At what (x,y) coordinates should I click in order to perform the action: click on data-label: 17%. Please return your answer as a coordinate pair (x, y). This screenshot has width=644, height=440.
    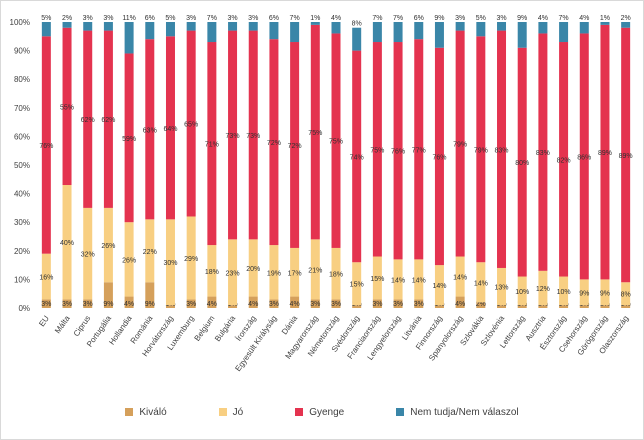
    Looking at the image, I should click on (295, 273).